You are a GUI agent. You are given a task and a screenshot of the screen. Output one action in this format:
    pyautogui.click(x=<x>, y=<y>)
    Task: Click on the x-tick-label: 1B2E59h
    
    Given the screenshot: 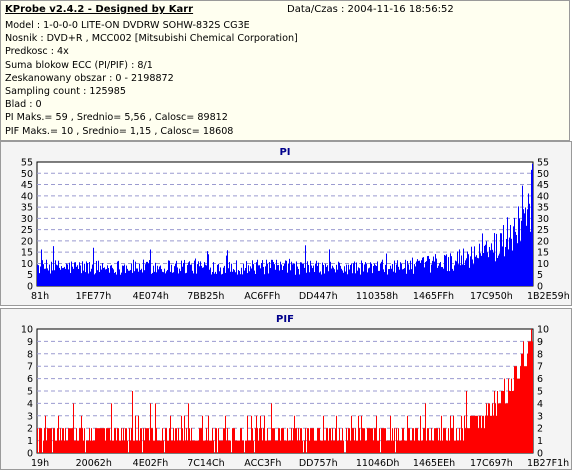 What is the action you would take?
    pyautogui.click(x=548, y=296)
    